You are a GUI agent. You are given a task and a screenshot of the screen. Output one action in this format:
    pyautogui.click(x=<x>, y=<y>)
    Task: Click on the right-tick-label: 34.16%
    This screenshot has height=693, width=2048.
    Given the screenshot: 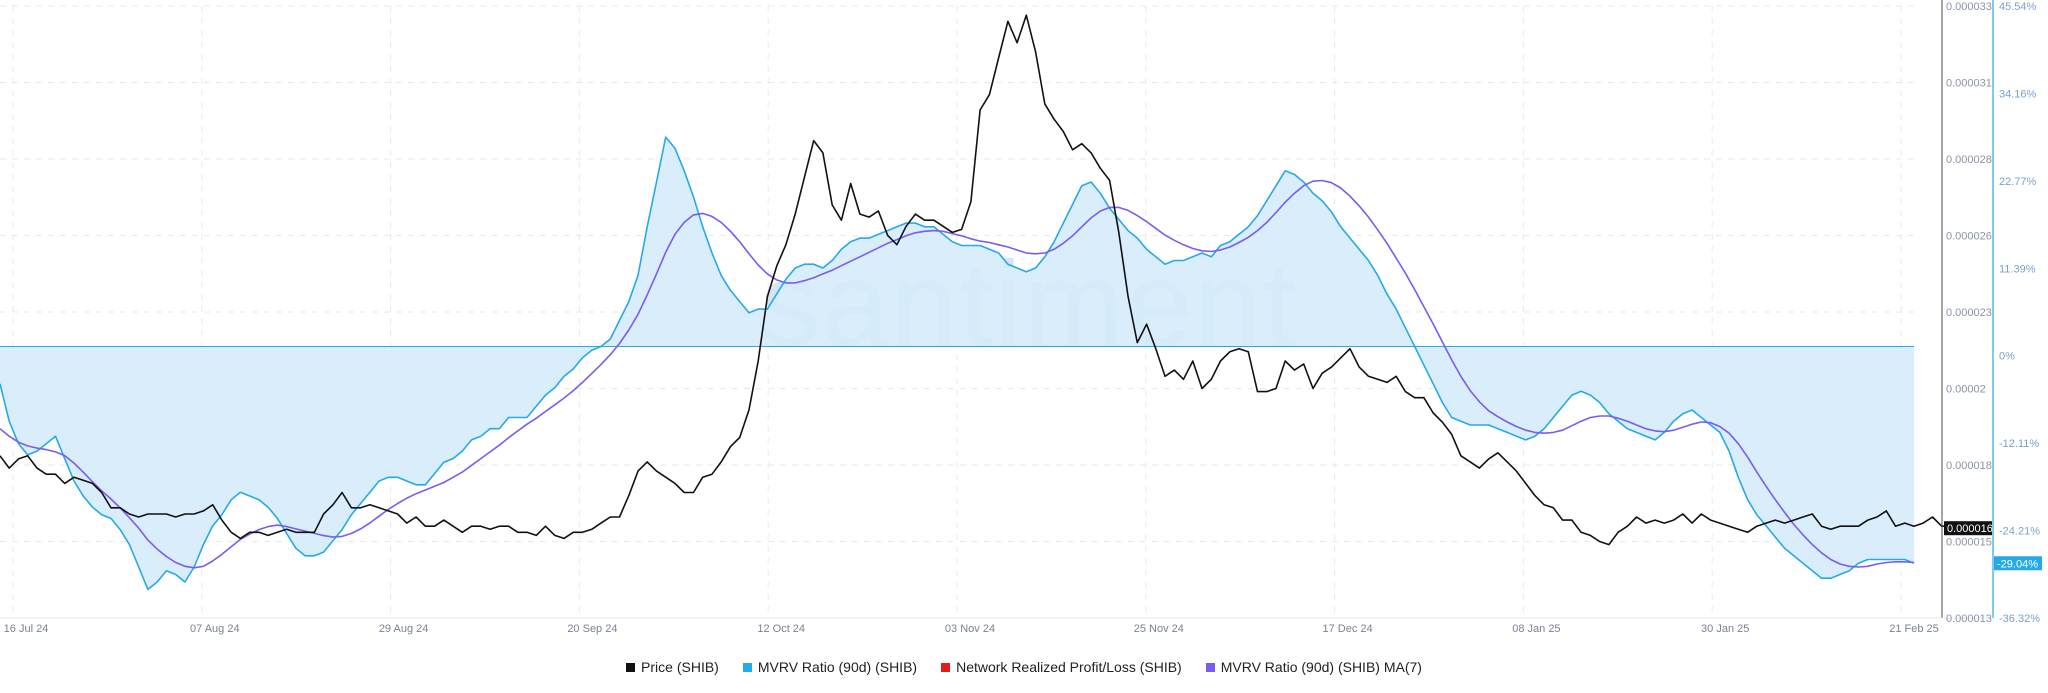 What is the action you would take?
    pyautogui.click(x=2018, y=94)
    